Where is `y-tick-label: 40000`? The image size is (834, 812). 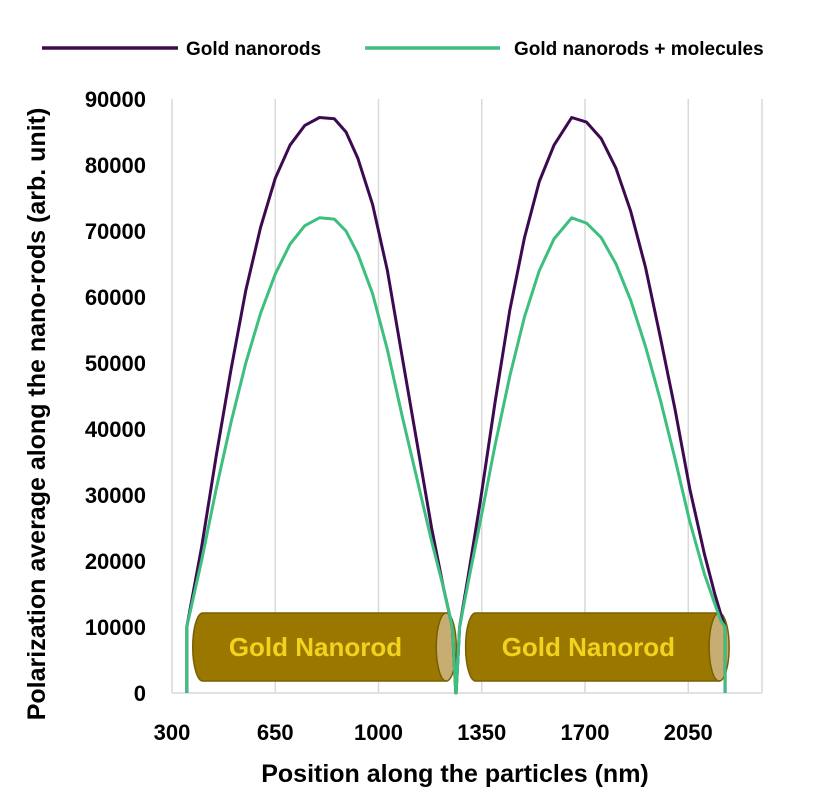 y-tick-label: 40000 is located at coordinates (115, 429).